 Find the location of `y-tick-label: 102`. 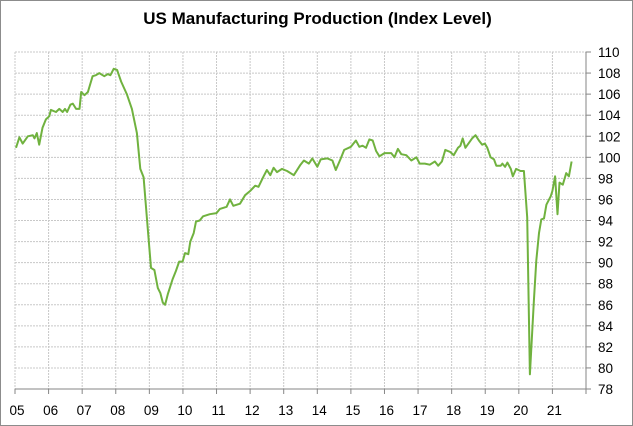

y-tick-label: 102 is located at coordinates (609, 136).